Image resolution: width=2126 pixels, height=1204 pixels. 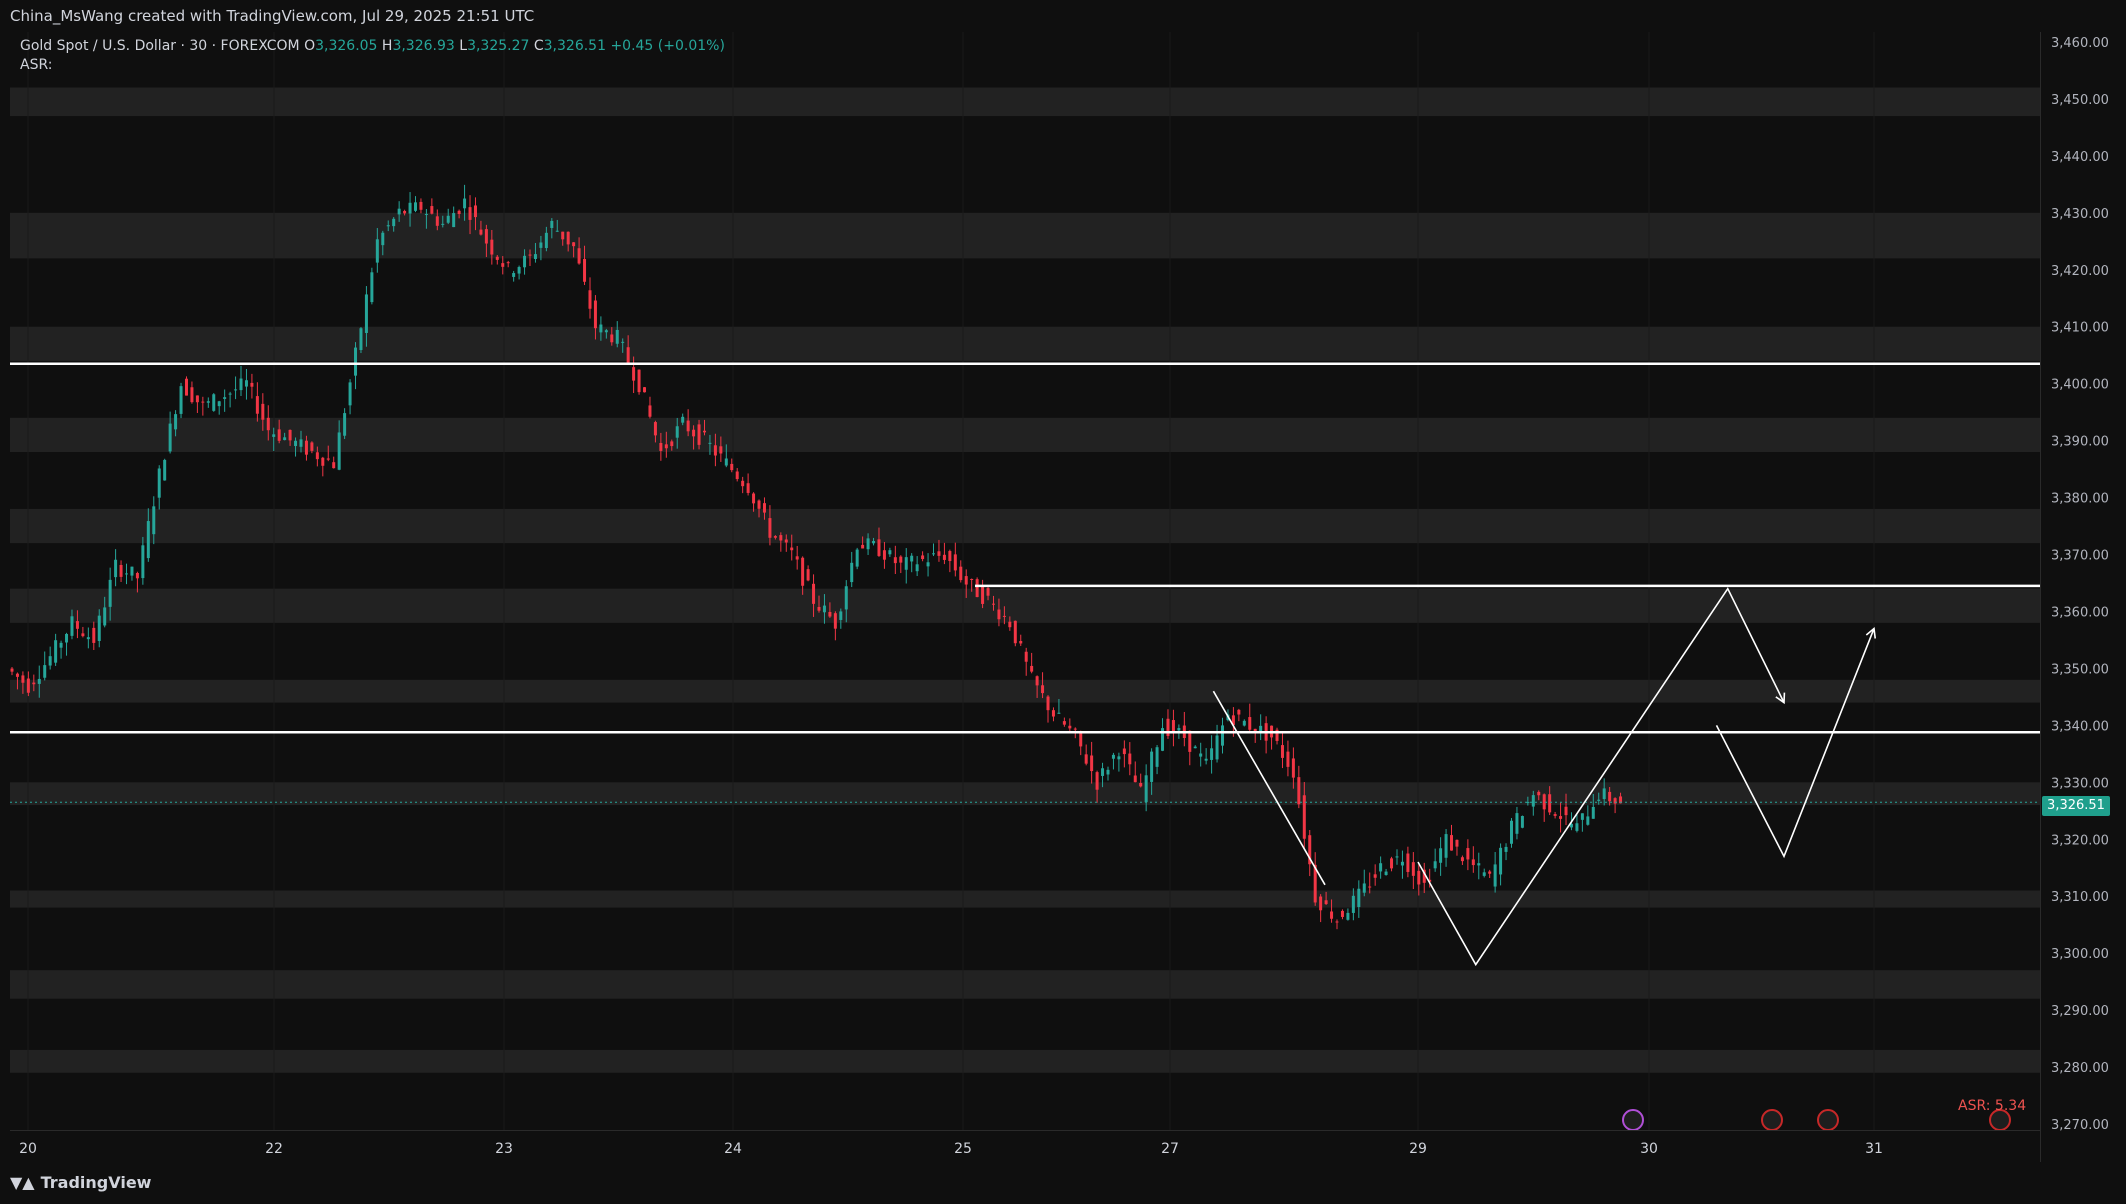 I want to click on tradingview-logo: ▼▲ TradingView, so click(x=80, y=1182).